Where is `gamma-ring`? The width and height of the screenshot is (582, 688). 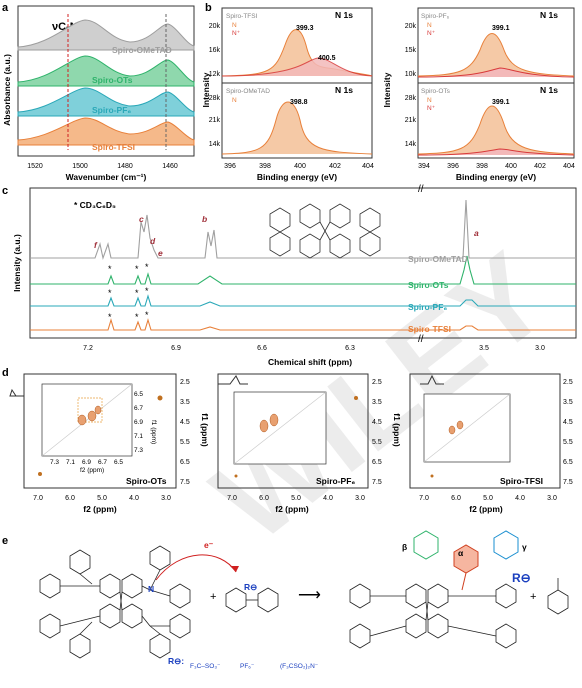 gamma-ring is located at coordinates (506, 545).